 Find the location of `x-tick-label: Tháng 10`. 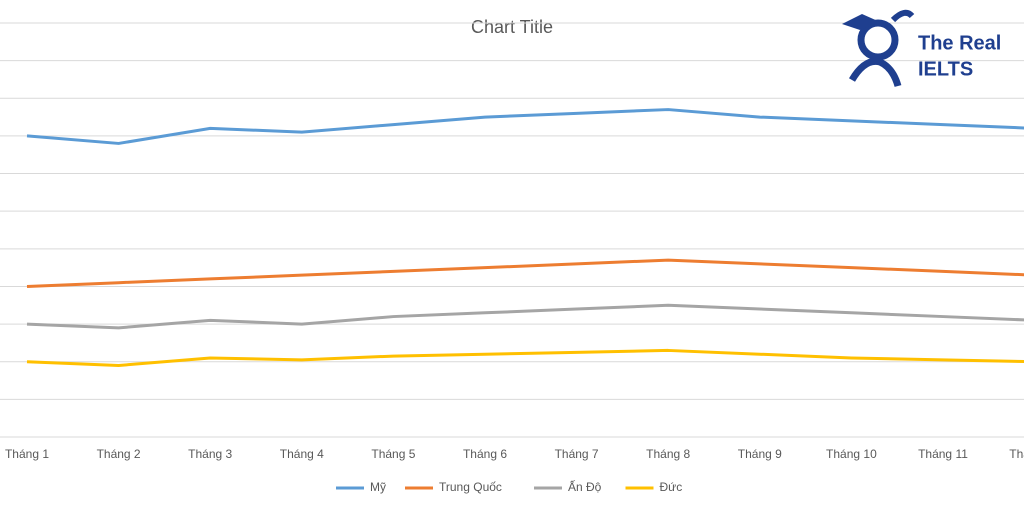

x-tick-label: Tháng 10 is located at coordinates (851, 454).